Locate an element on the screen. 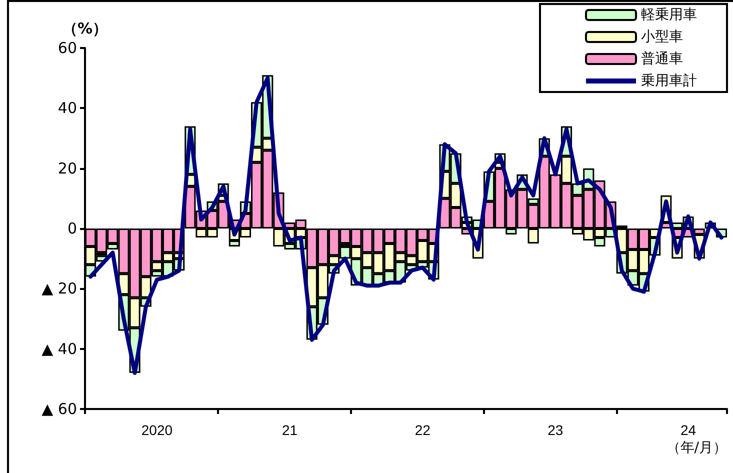 The width and height of the screenshot is (733, 473). y-axis-title: （%） is located at coordinates (85, 29).